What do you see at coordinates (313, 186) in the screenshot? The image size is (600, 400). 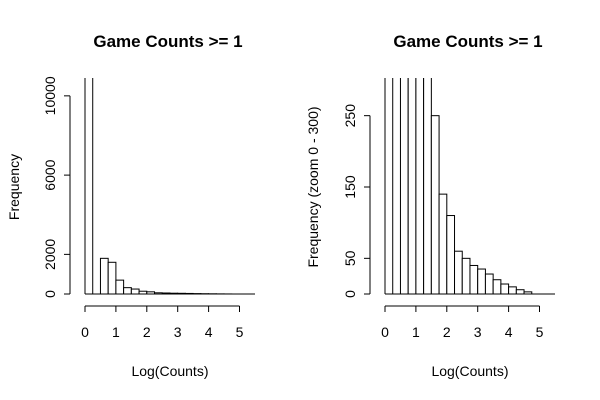 I see `y-axis-label: Frequency (zoom 0 - 300)` at bounding box center [313, 186].